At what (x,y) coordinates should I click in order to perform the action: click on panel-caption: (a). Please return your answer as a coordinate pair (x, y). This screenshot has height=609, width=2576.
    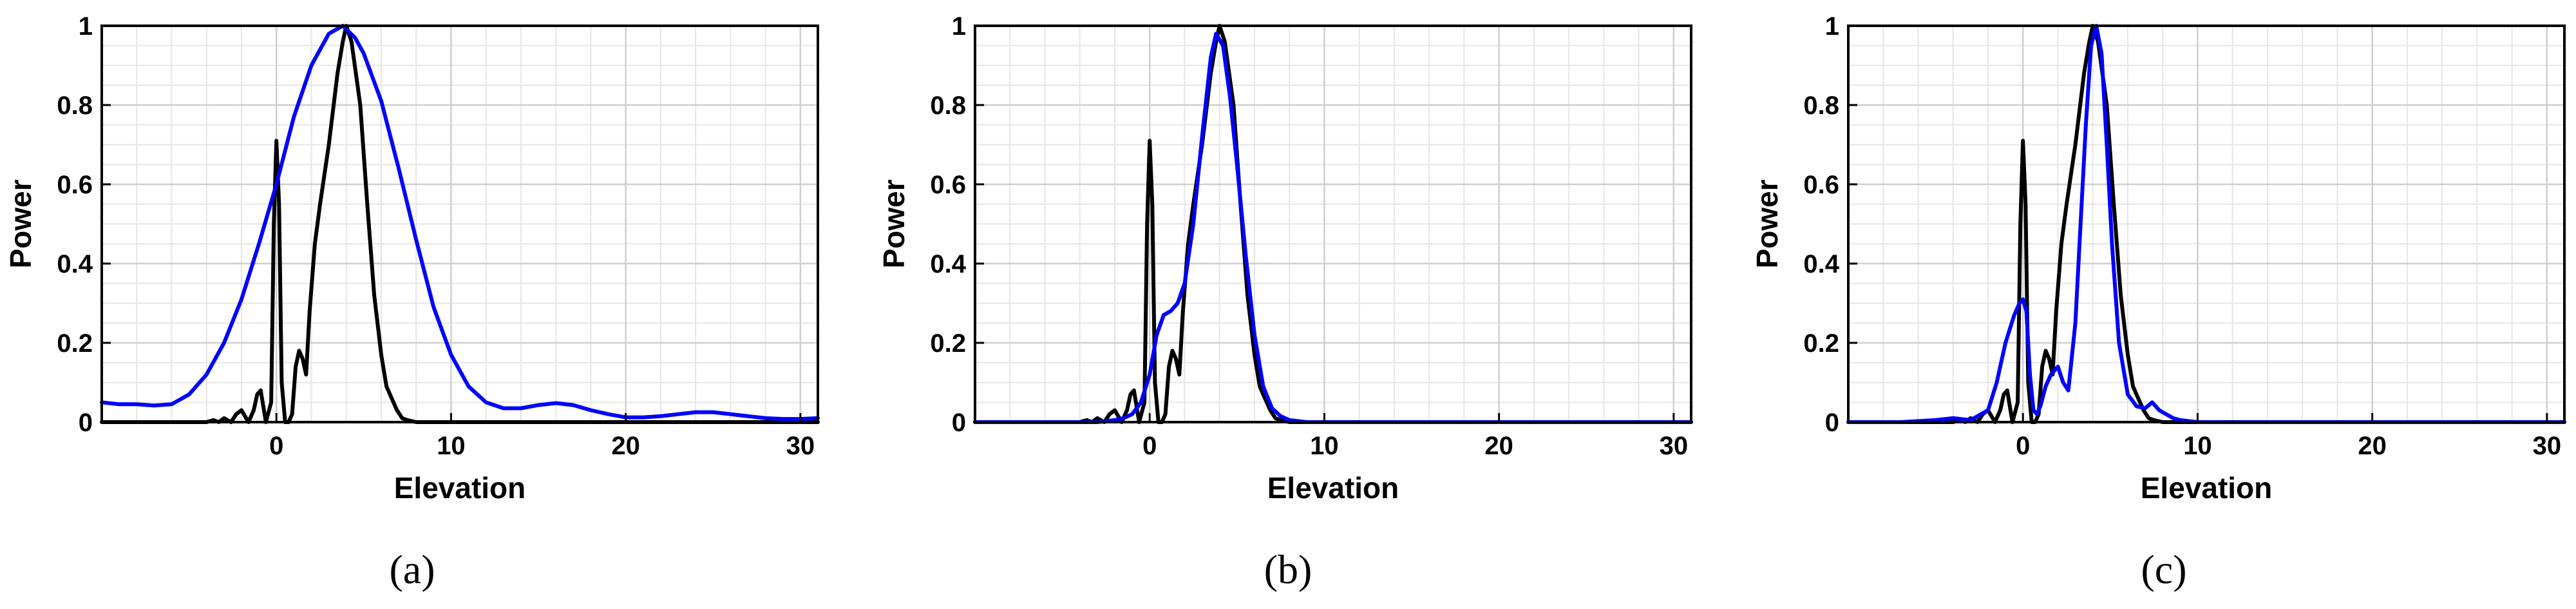
    Looking at the image, I should click on (412, 569).